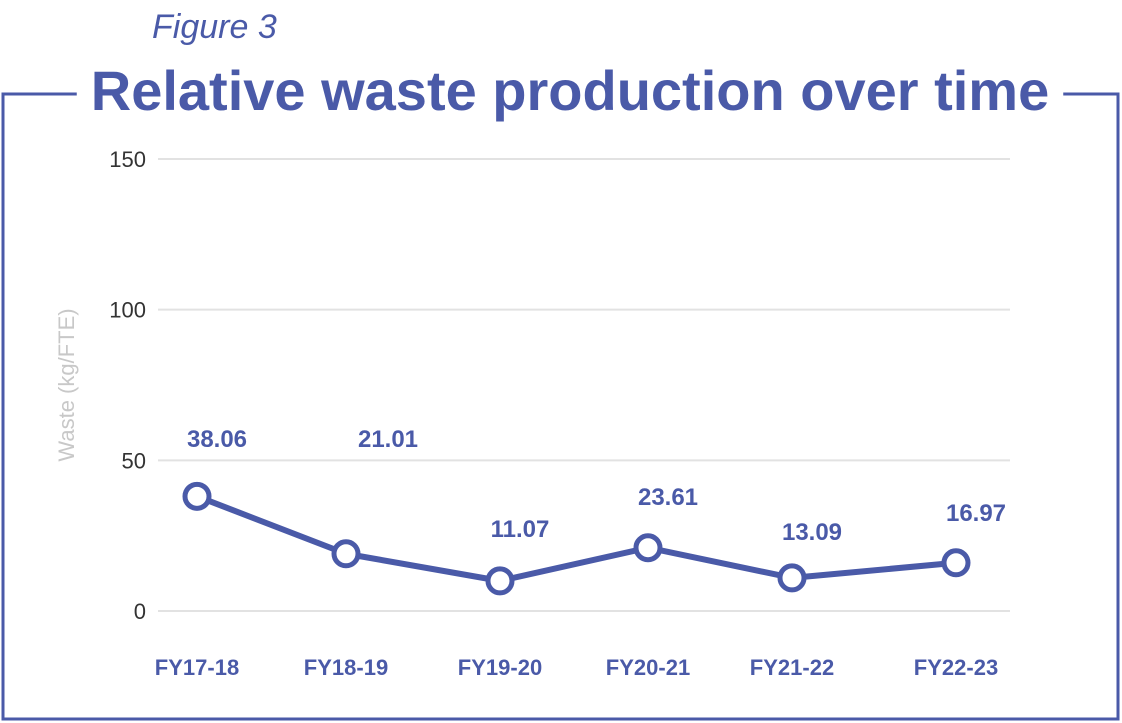 This screenshot has width=1122, height=723. Describe the element at coordinates (520, 529) in the screenshot. I see `data-label: 11.07` at that location.